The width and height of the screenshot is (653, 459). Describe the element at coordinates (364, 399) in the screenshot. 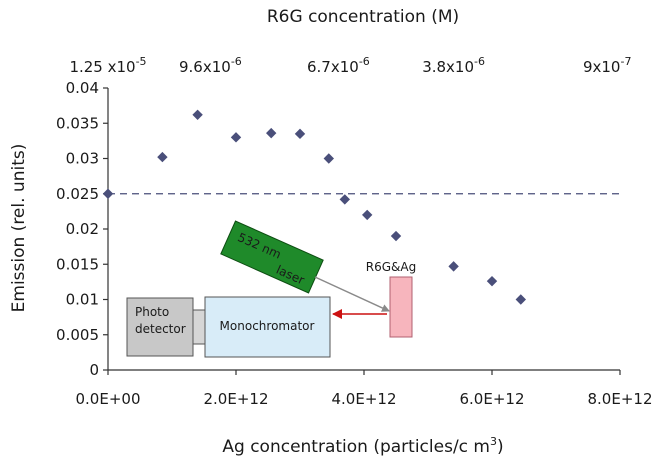

I see `x-tick-label: 4.0E+12` at that location.